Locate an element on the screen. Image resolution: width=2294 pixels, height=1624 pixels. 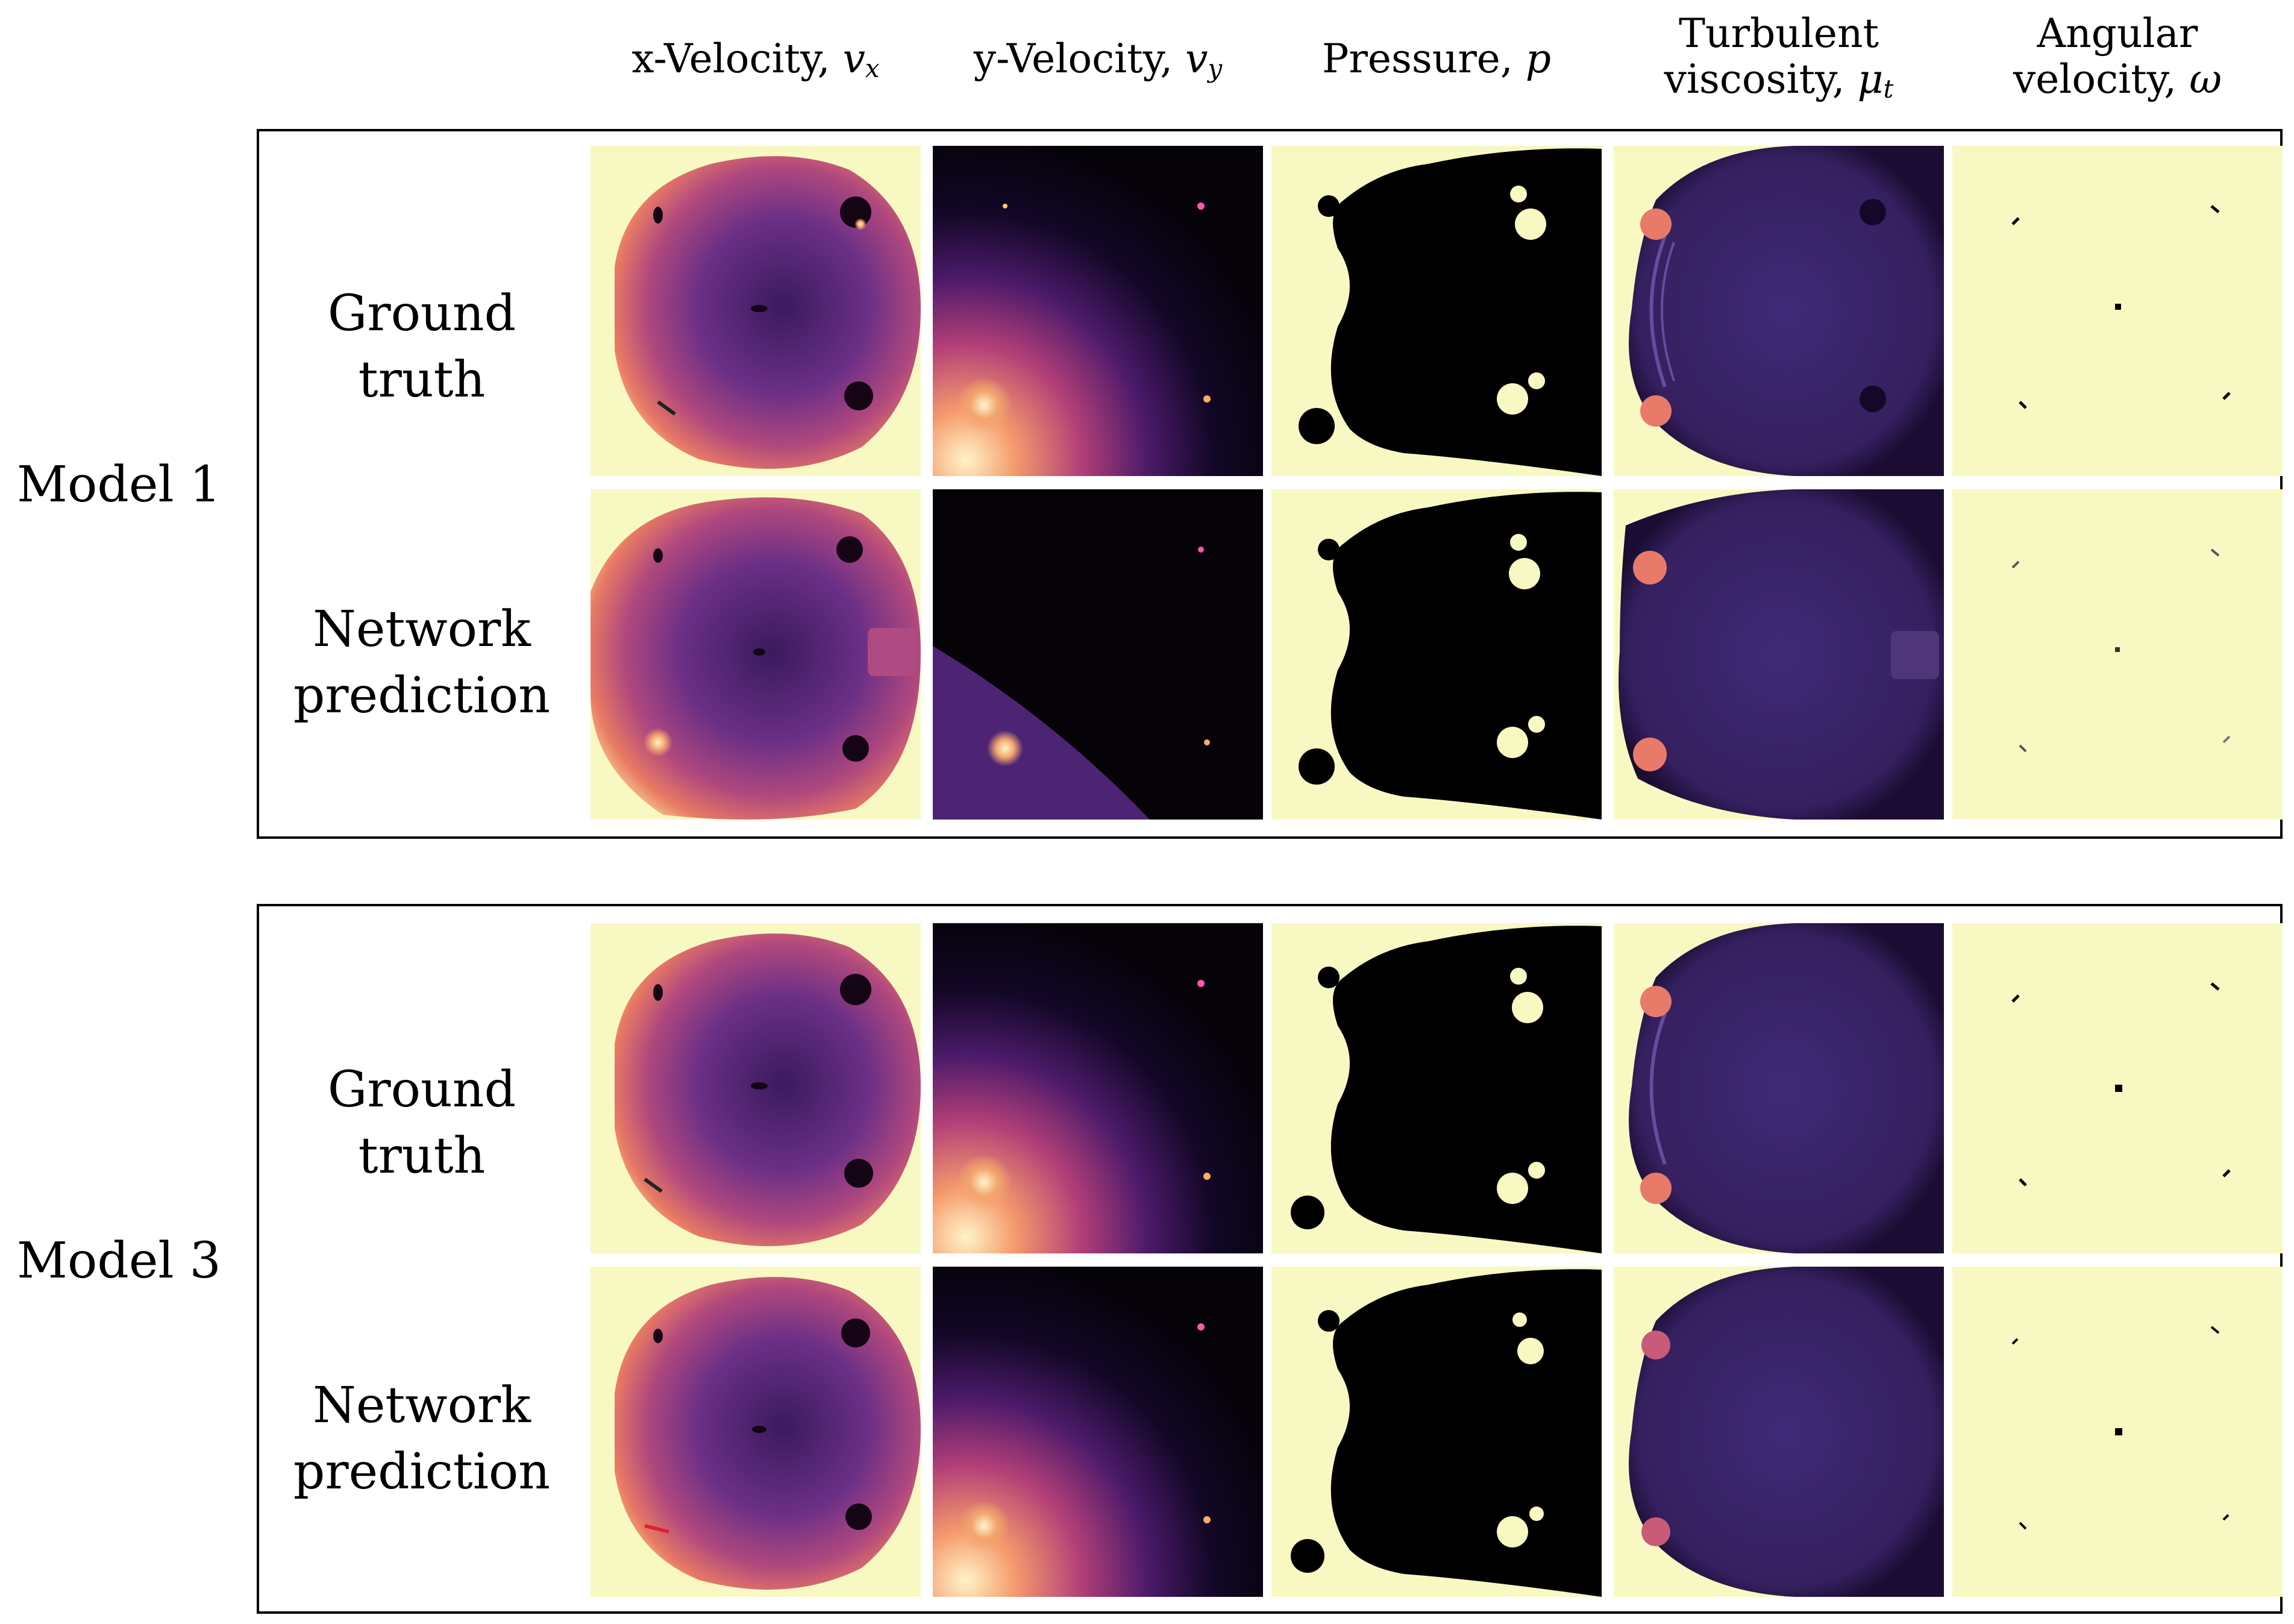
tile-m3-np-y-velocity is located at coordinates (1098, 1432).